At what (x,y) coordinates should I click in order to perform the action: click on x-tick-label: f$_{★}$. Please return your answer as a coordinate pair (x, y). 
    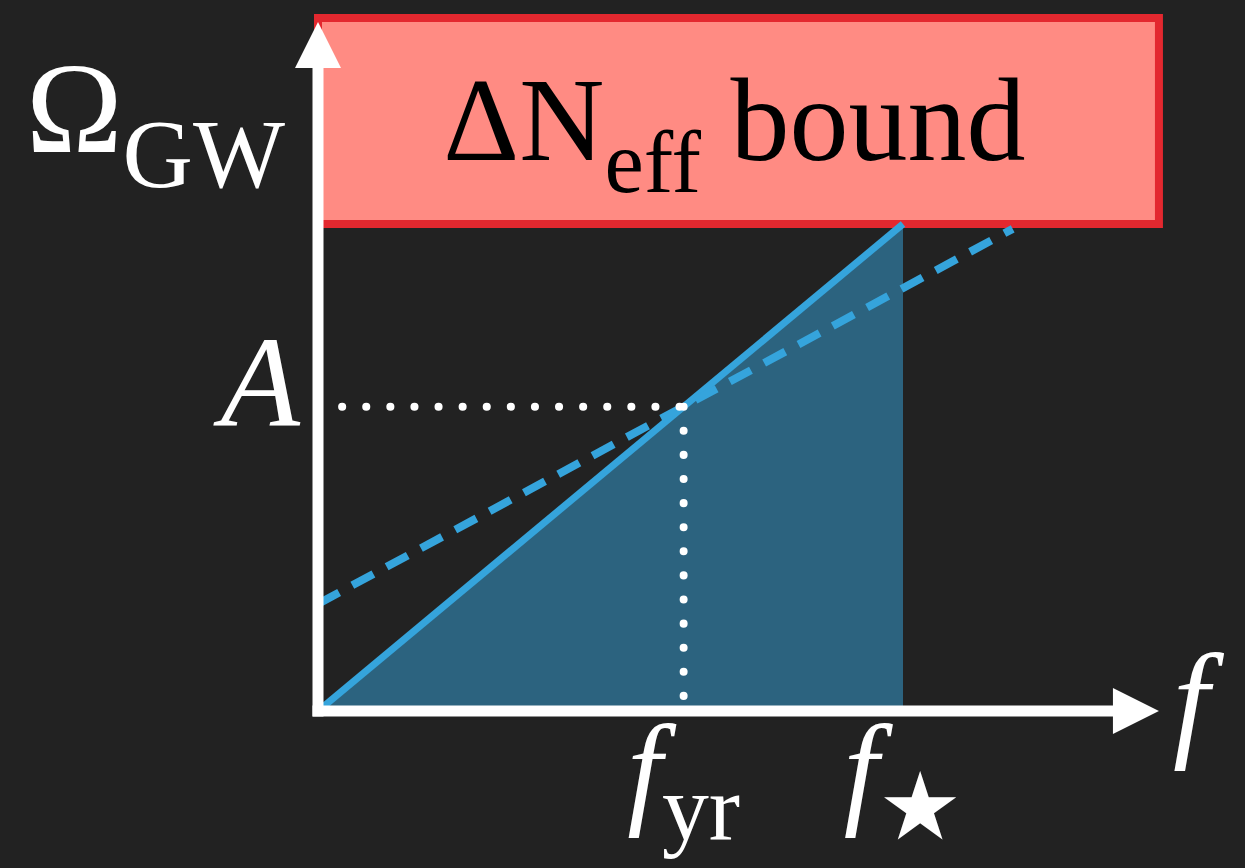
    Looking at the image, I should click on (903, 779).